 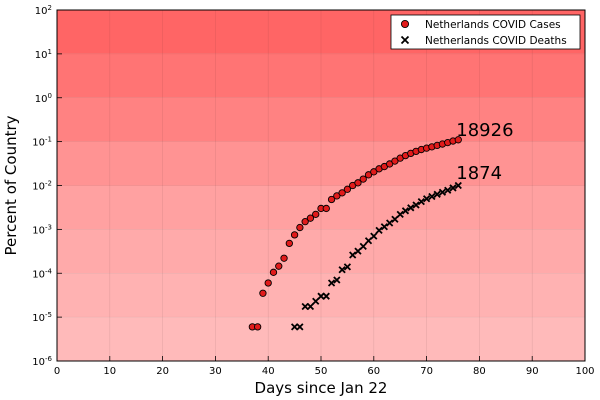 What do you see at coordinates (321, 388) in the screenshot?
I see `x-axis-label: Days since Jan 22` at bounding box center [321, 388].